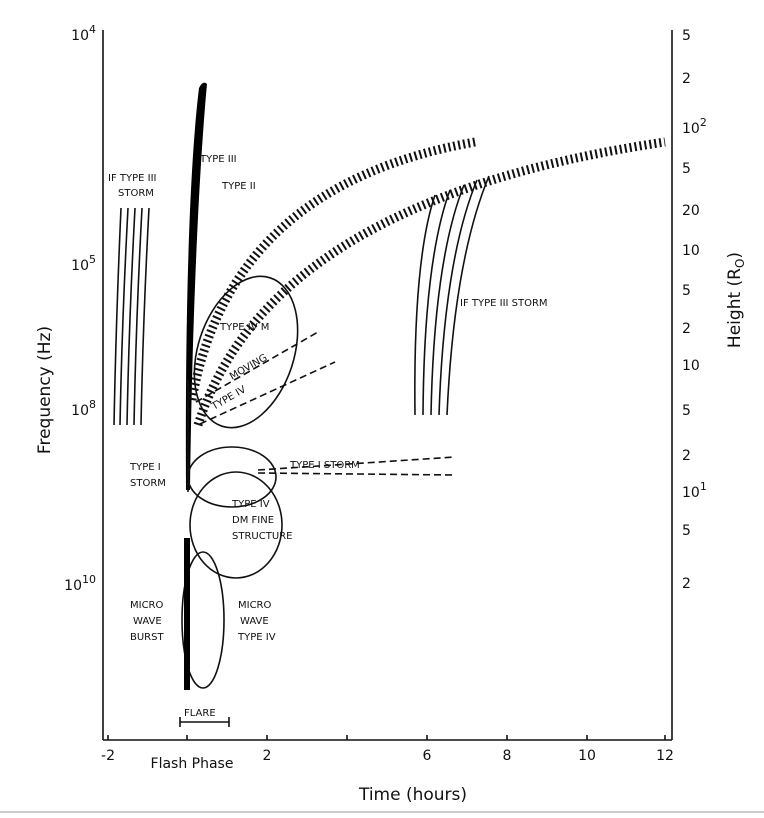  I want to click on x-tick-label: 8, so click(507, 756).